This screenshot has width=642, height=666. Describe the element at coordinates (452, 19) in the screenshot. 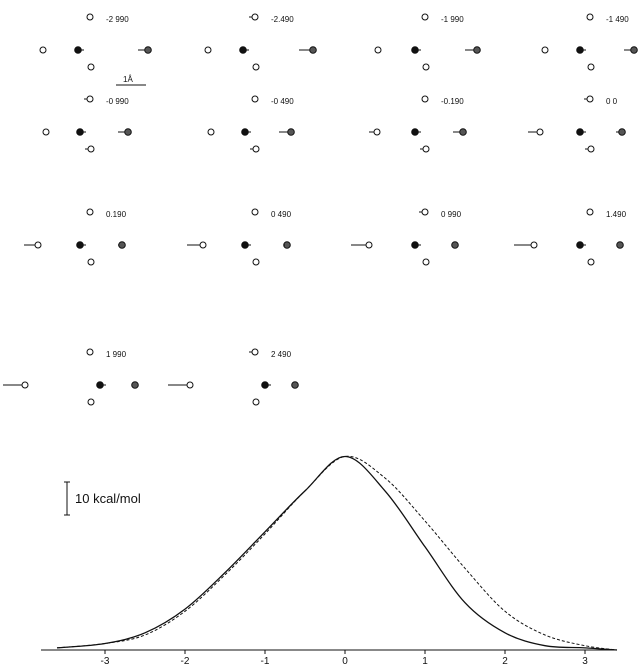

I see `frame-label: -1 990` at that location.